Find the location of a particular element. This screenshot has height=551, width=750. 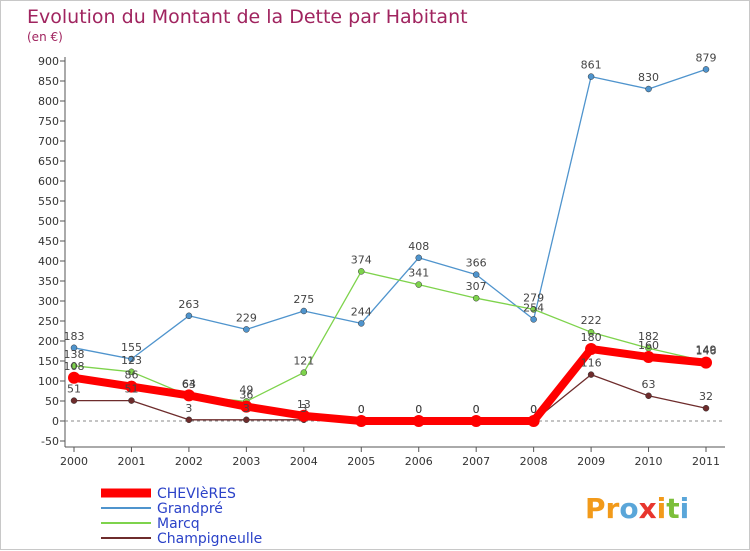

data-label: 263 is located at coordinates (188, 304).